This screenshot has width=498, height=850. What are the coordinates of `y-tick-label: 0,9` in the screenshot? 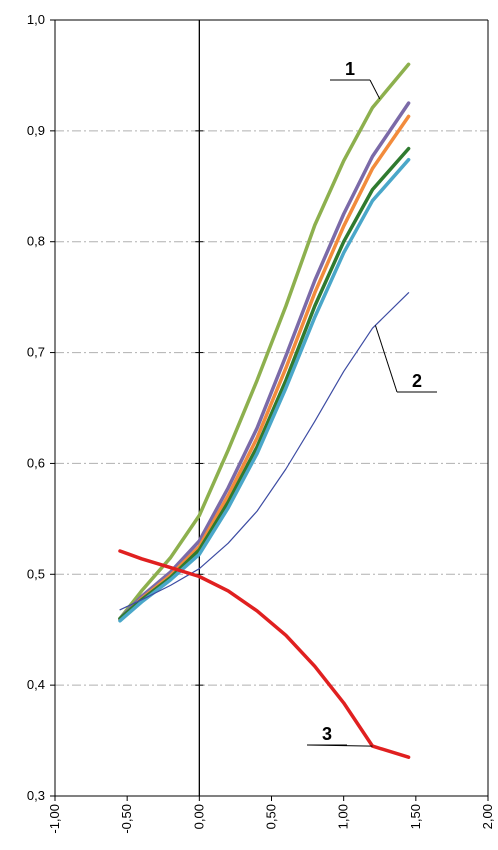 It's located at (36, 130).